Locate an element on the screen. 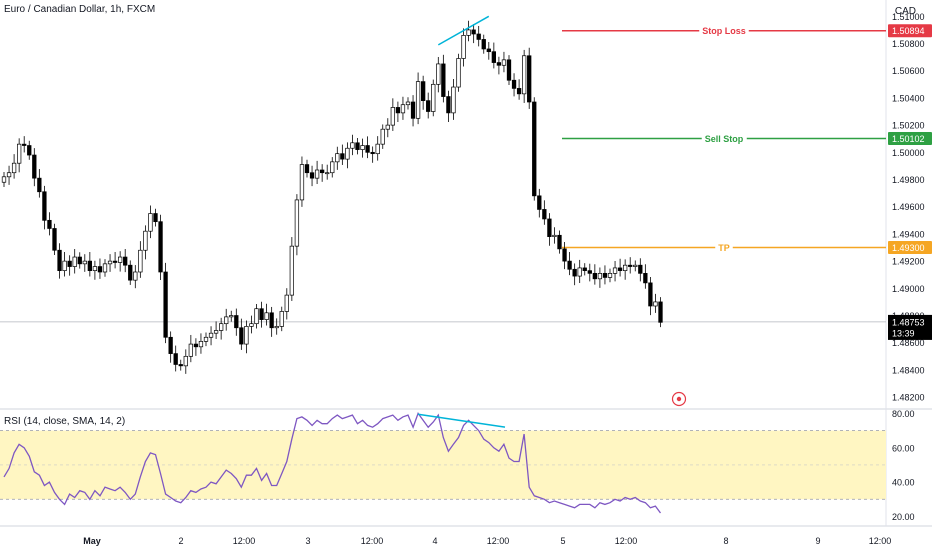  level-price-text: 1.49300 is located at coordinates (908, 248).